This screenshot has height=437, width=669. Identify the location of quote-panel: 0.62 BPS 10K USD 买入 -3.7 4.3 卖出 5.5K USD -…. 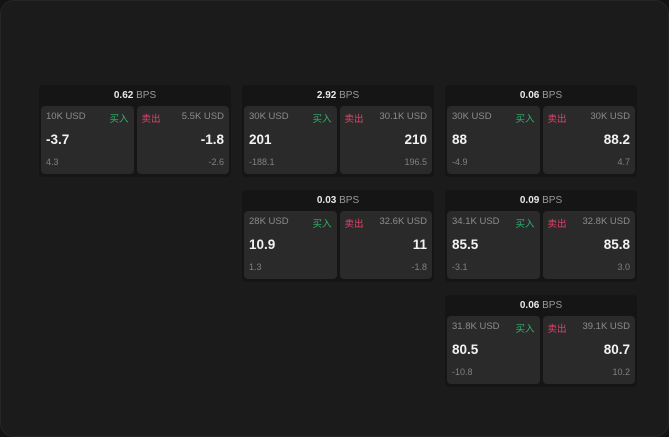
(135, 131).